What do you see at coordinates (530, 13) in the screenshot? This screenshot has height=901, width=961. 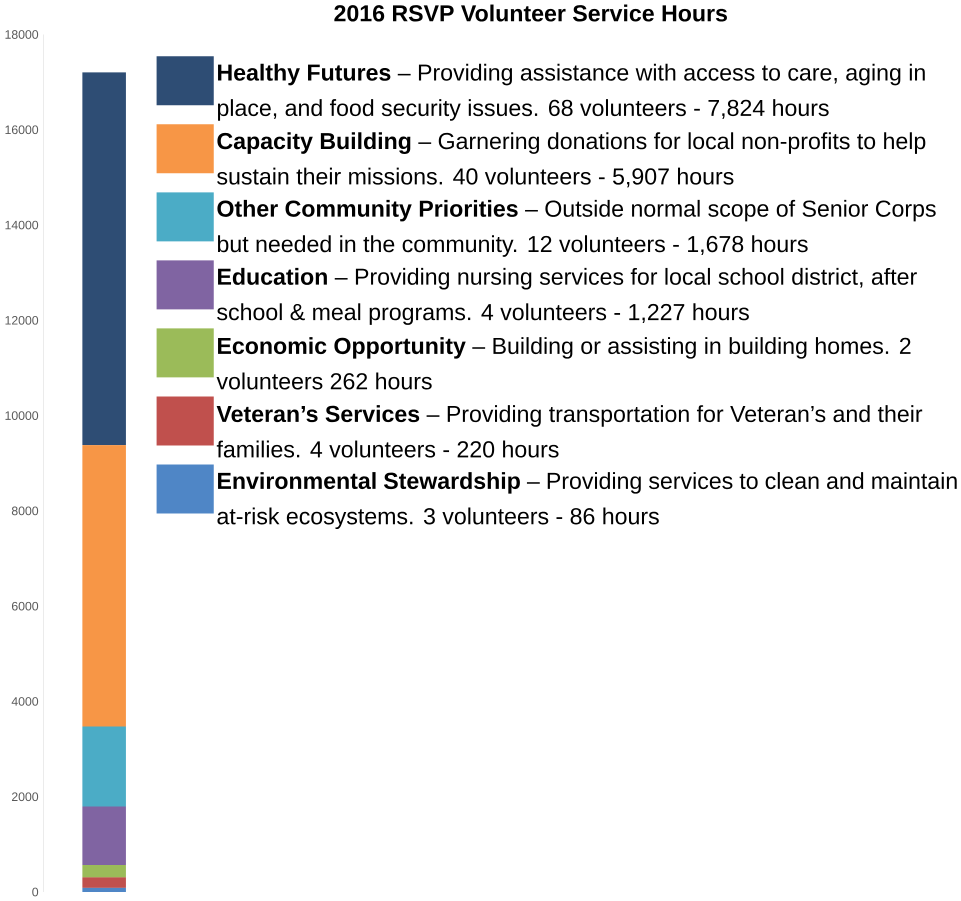 I see `text: 2016 RSVP Volunteer Service Hours` at bounding box center [530, 13].